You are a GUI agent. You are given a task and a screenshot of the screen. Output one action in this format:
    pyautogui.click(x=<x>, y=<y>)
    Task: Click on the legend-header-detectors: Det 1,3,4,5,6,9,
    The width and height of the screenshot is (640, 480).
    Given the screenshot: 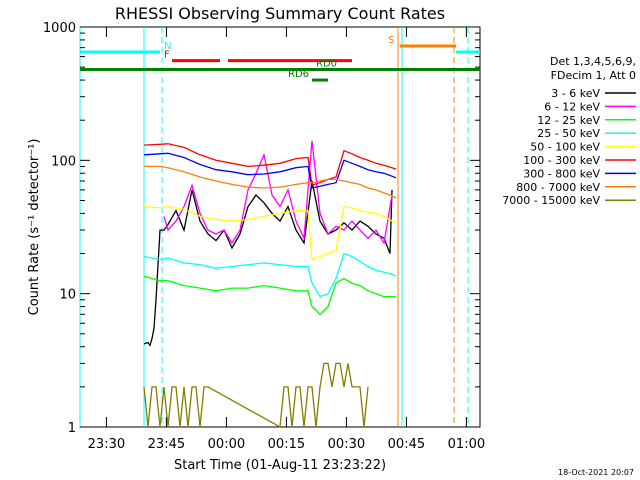 What is the action you would take?
    pyautogui.click(x=593, y=61)
    